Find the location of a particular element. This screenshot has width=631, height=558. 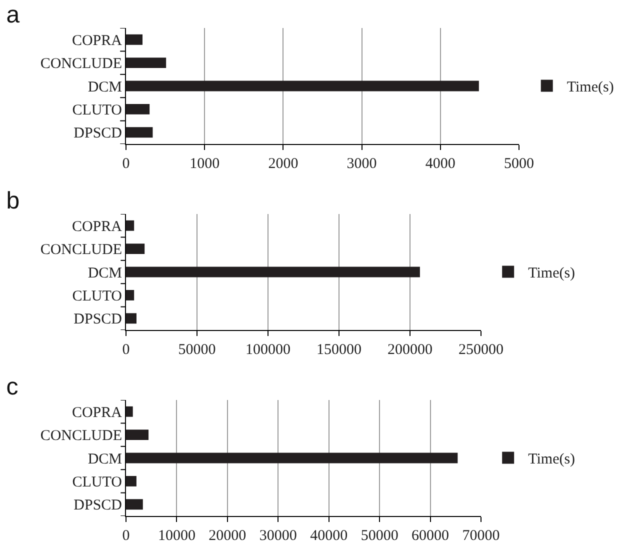

x-tick-label: 4000 is located at coordinates (440, 164).